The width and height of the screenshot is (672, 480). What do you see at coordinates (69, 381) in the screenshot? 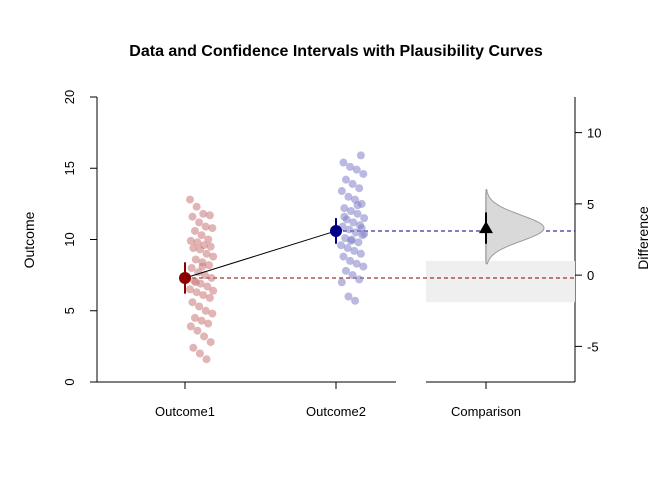
I see `y-tick-label: 0` at bounding box center [69, 381].